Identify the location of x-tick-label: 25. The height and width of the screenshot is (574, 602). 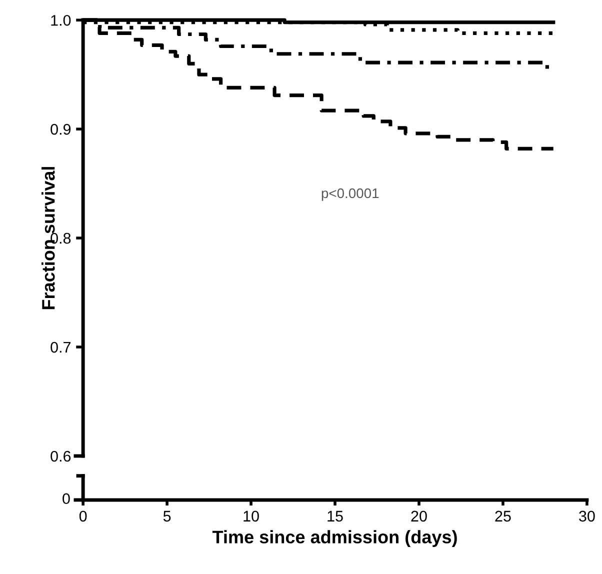
(503, 516).